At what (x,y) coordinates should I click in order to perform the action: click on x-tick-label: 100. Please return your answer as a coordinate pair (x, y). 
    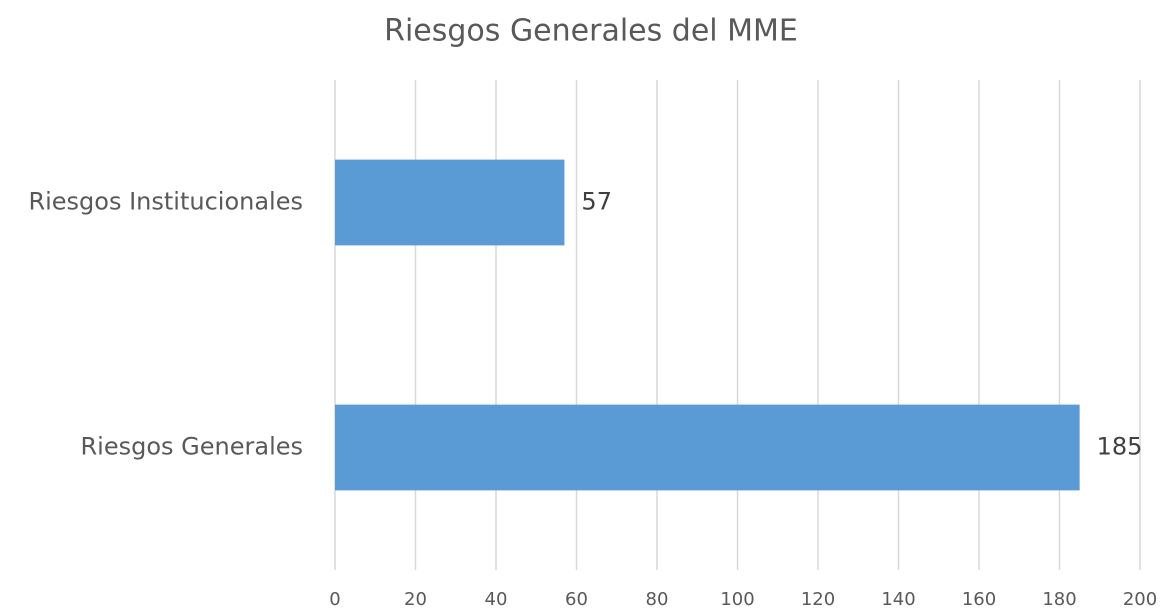
    Looking at the image, I should click on (737, 598).